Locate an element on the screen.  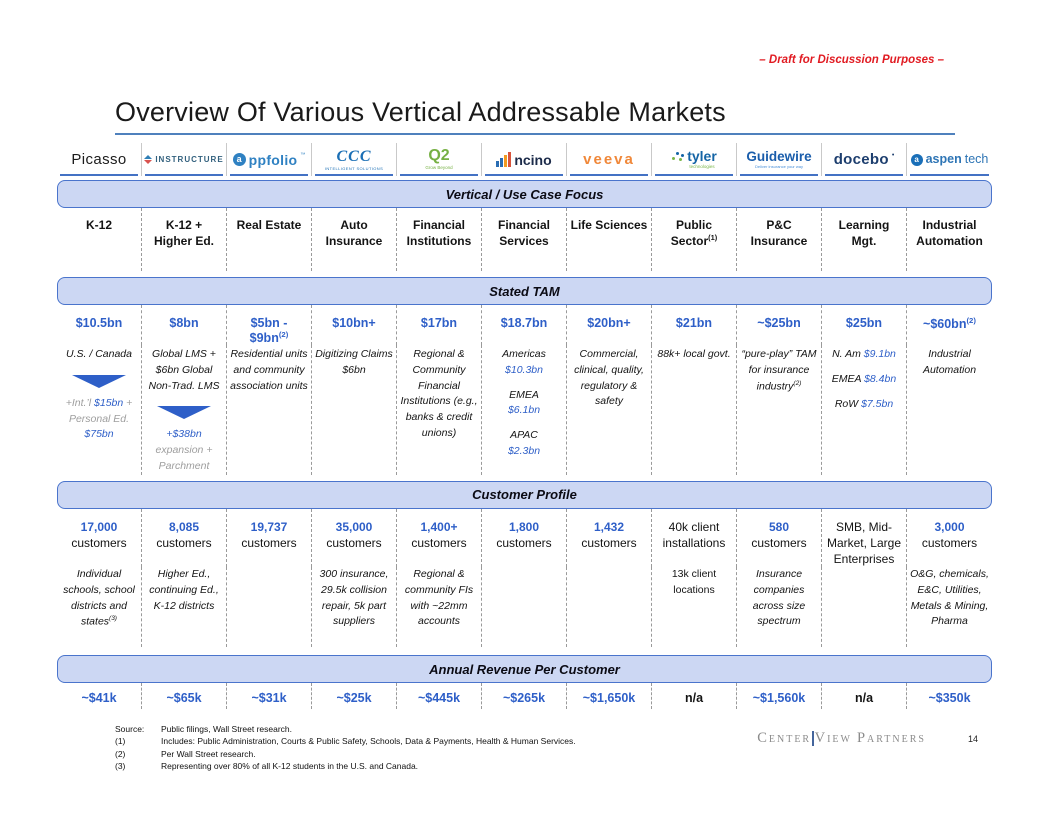
text-line: Sector(1) is located at coordinates (694, 241).